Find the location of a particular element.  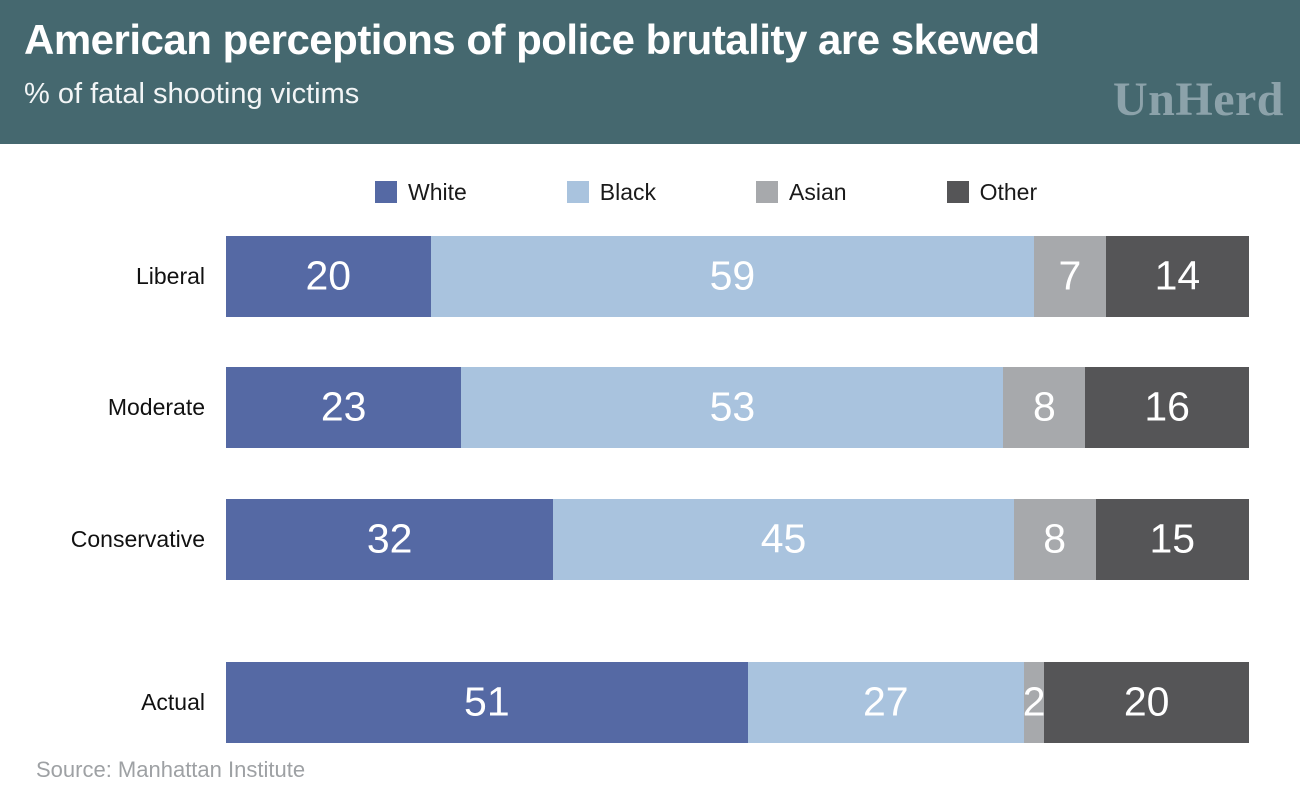

legend: White Black Asian Other is located at coordinates (706, 192).